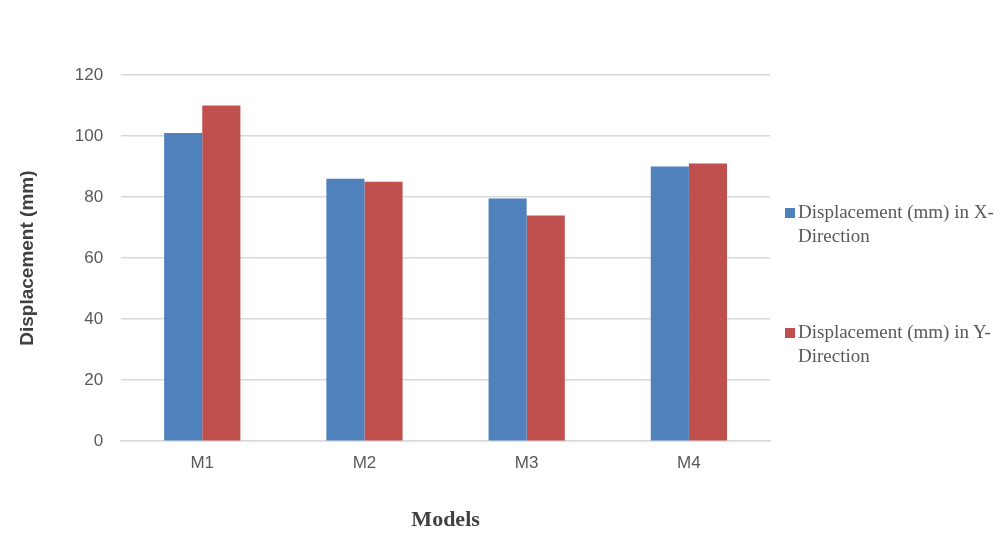  What do you see at coordinates (98, 440) in the screenshot?
I see `y-tick-label: 0` at bounding box center [98, 440].